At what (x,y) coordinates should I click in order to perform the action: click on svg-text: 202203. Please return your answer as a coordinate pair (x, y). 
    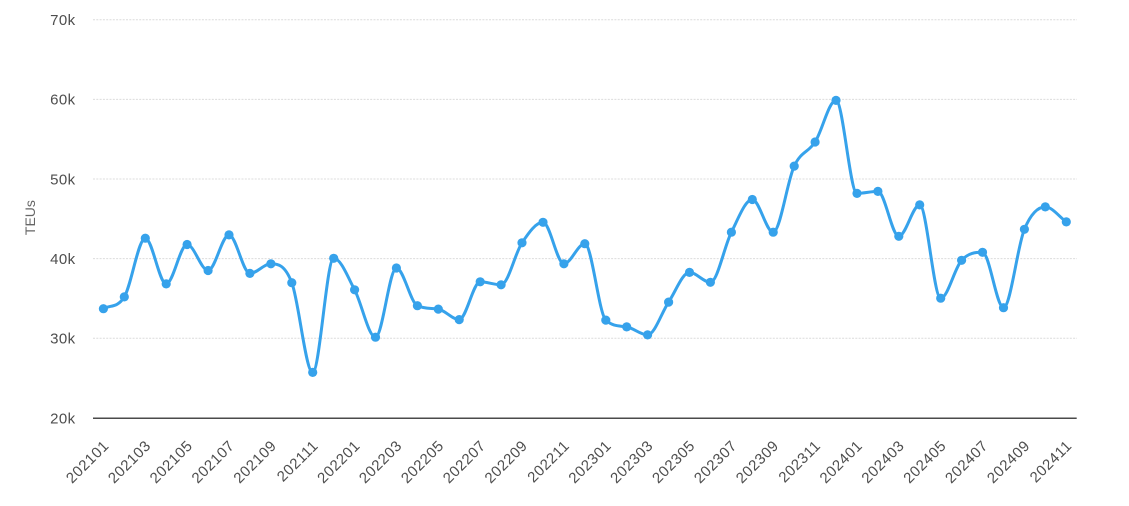
    Looking at the image, I should click on (381, 462).